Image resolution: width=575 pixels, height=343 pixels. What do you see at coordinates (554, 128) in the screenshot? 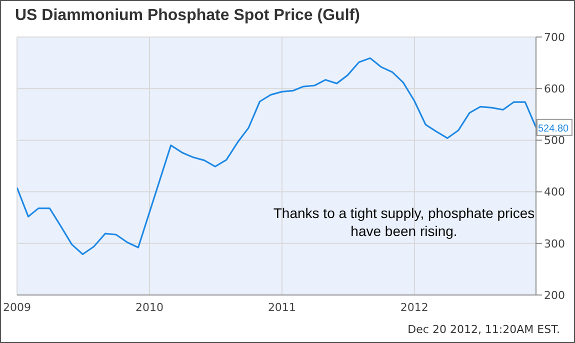
I see `data-label: 524.80` at bounding box center [554, 128].